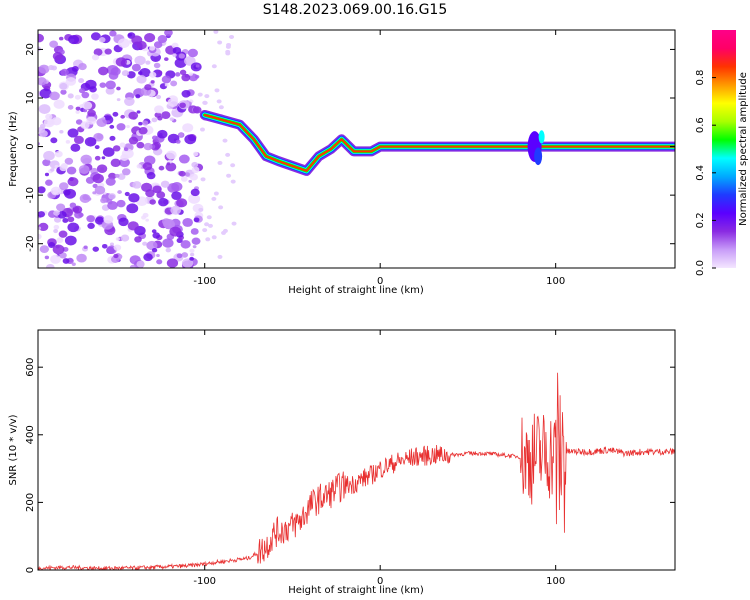 The height and width of the screenshot is (600, 750). What do you see at coordinates (700, 220) in the screenshot?
I see `colorbar-tick-label: 0.2` at bounding box center [700, 220].